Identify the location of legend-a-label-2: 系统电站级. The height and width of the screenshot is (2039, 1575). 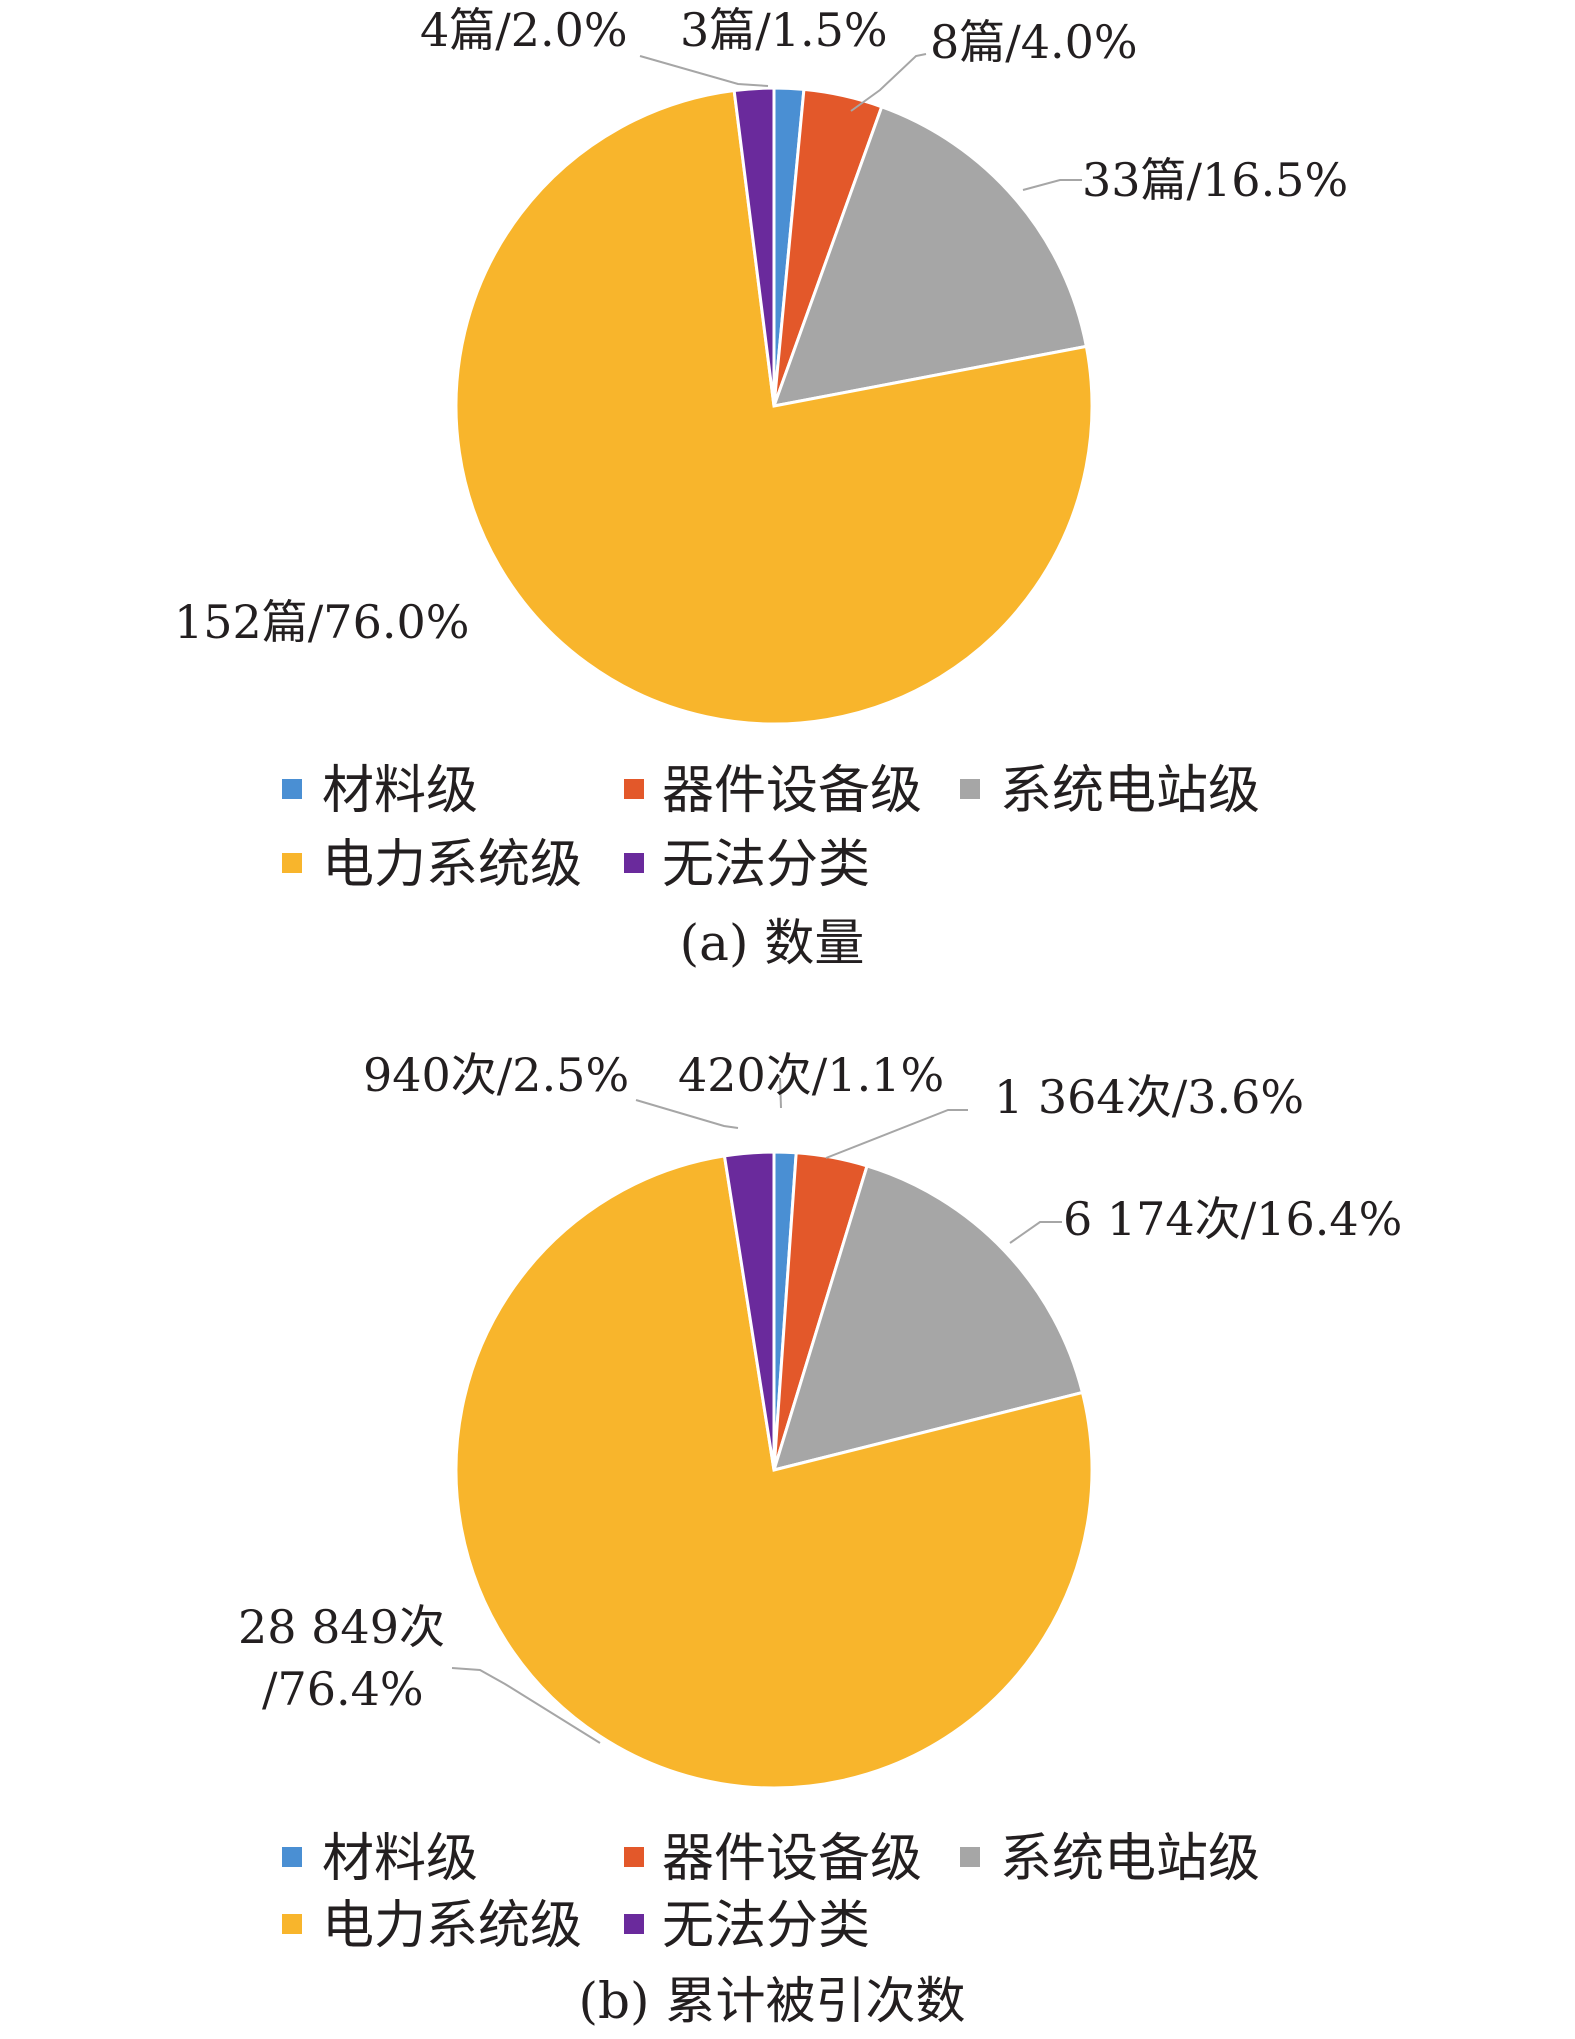
(1130, 791).